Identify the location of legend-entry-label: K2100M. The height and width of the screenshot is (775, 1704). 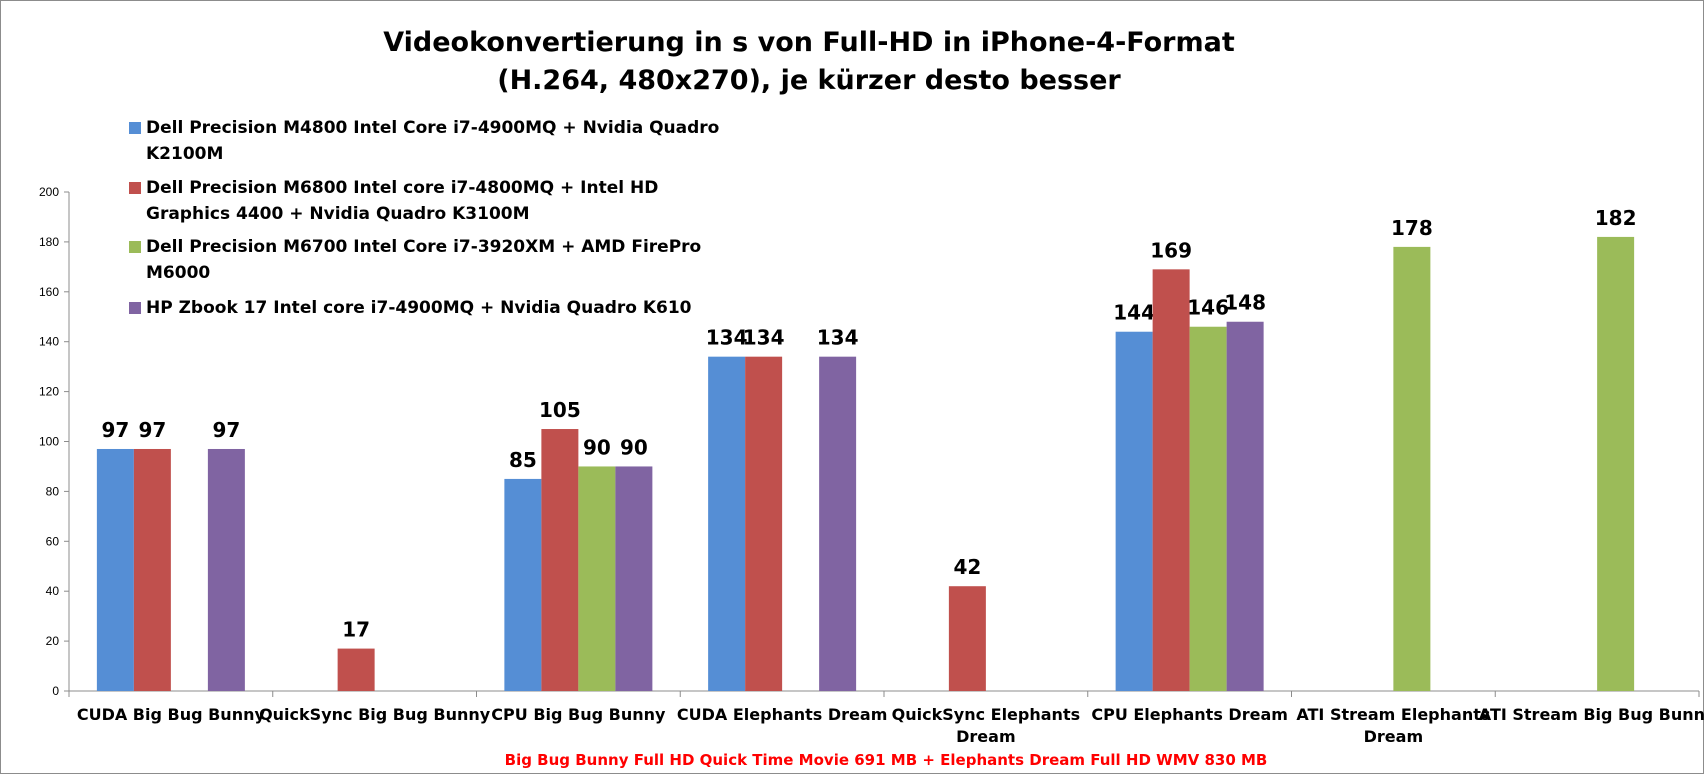
(184, 154).